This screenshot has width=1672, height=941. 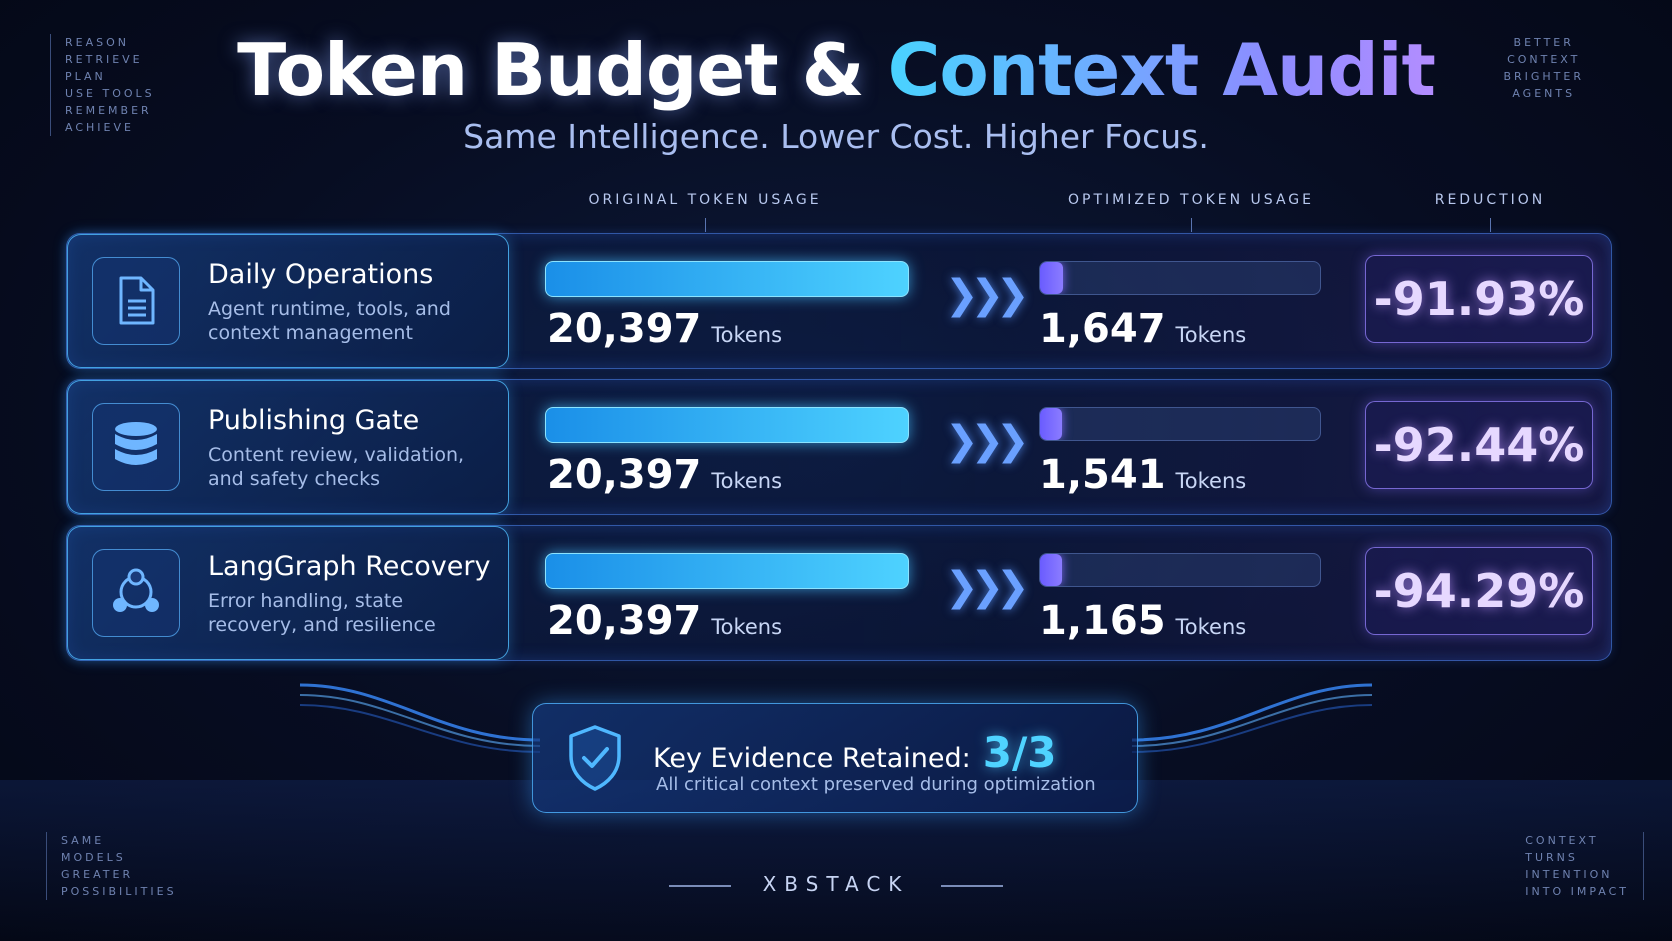 What do you see at coordinates (1569, 874) in the screenshot?
I see `corner-word: INTENTION` at bounding box center [1569, 874].